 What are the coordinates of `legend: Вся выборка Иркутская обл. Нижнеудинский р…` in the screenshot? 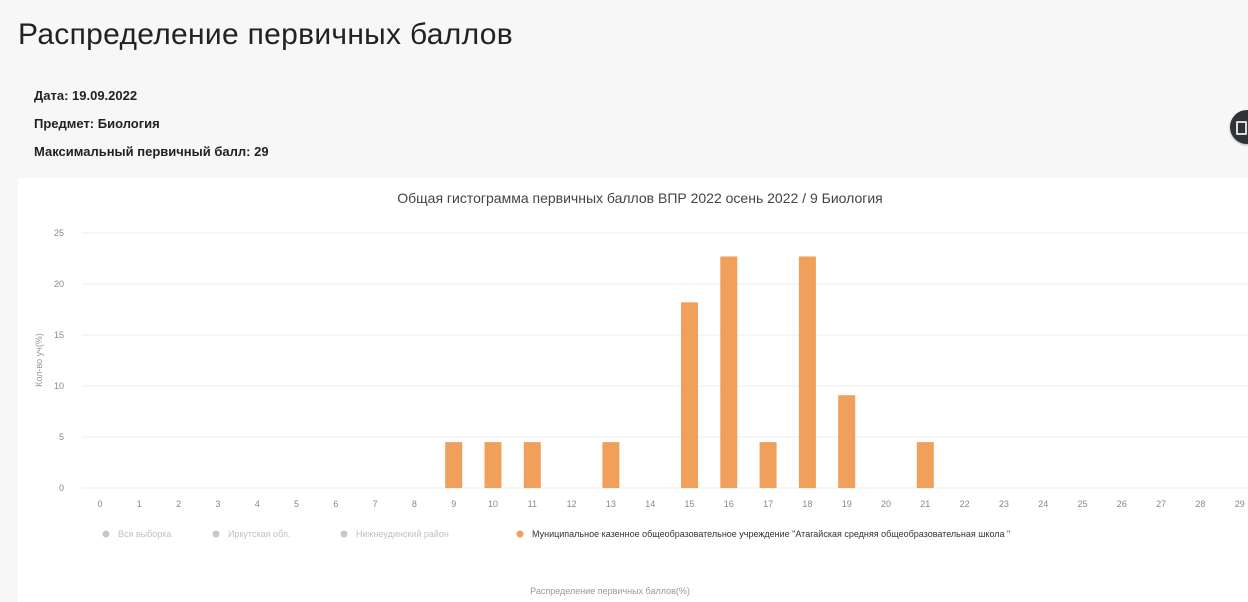 It's located at (556, 534).